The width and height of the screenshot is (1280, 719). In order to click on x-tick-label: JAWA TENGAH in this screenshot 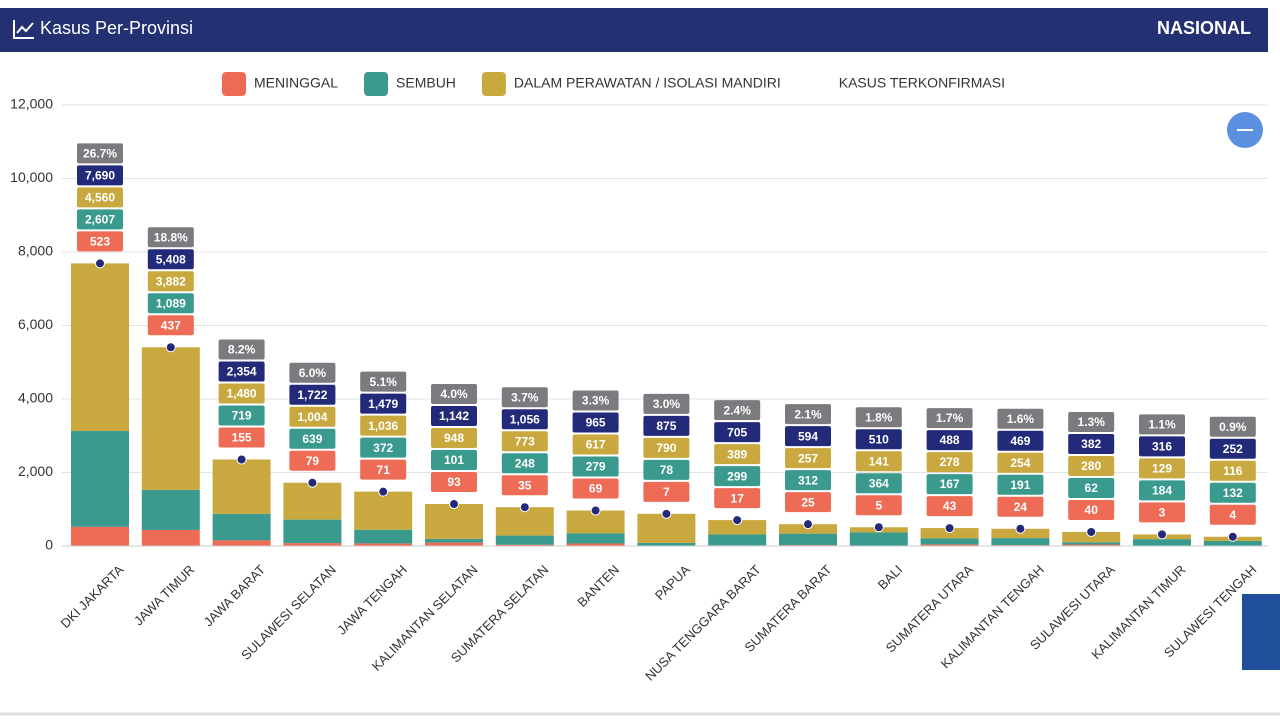, I will do `click(372, 600)`.